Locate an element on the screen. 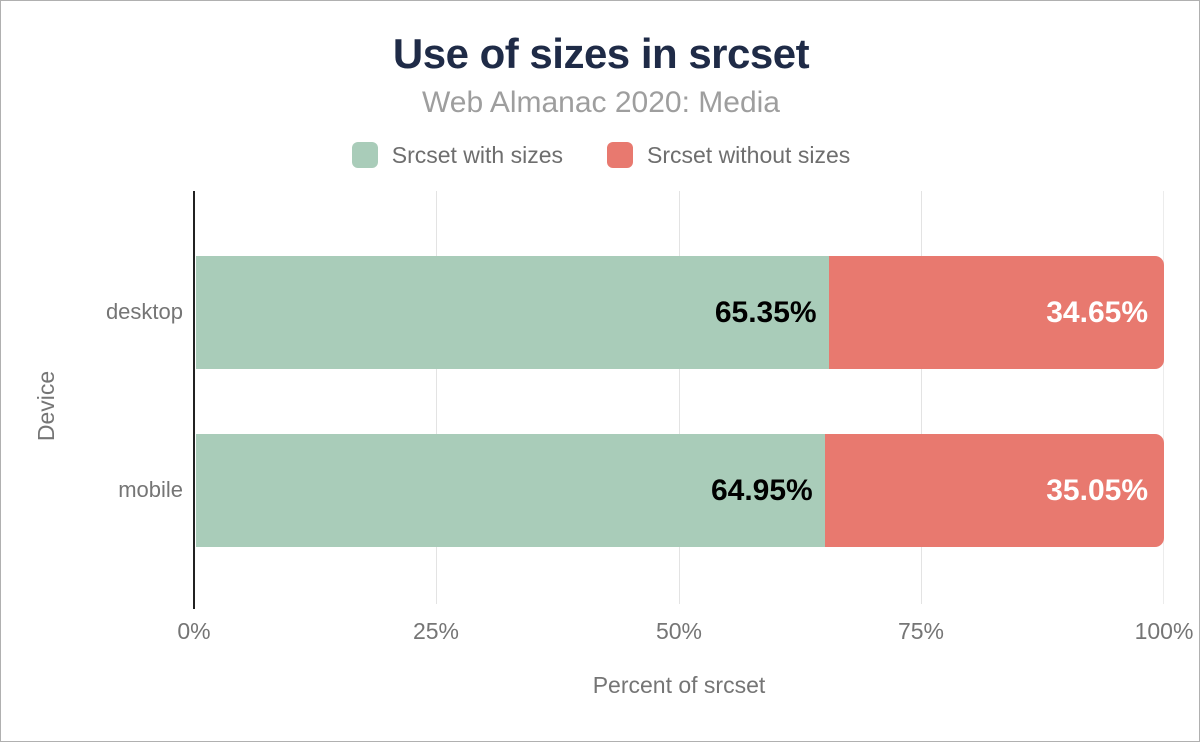 This screenshot has width=1200, height=742. category-label-desktop: desktop is located at coordinates (144, 311).